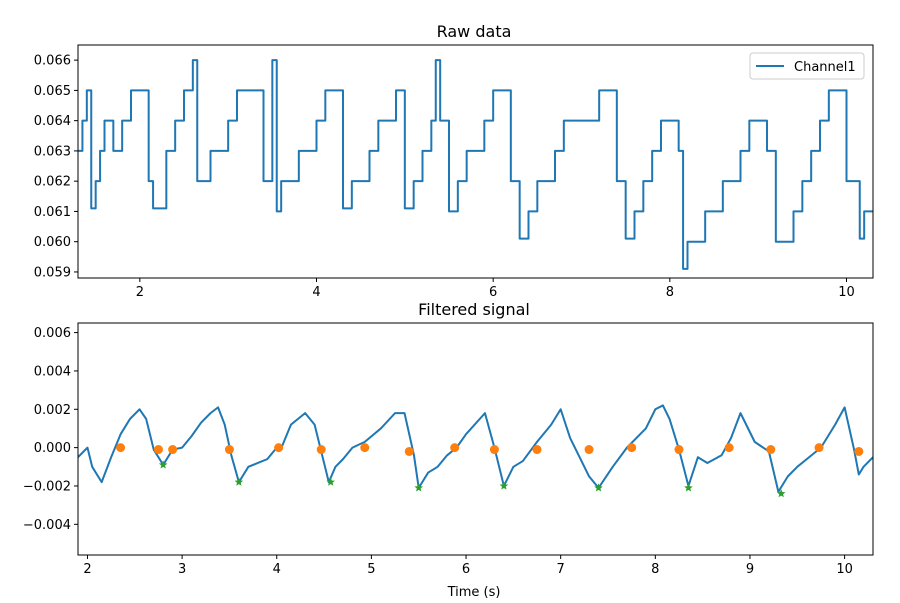  What do you see at coordinates (52, 410) in the screenshot?
I see `filtered-ytick-label: 0.002` at bounding box center [52, 410].